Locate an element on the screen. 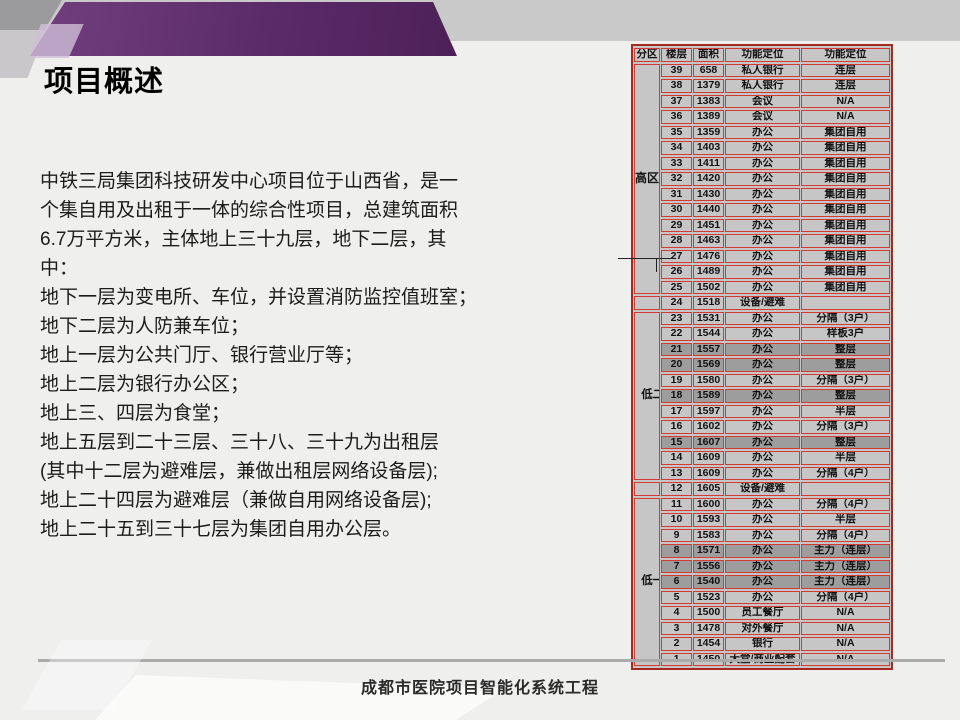 The image size is (960, 720). zone-label: 低一区 is located at coordinates (650, 581).